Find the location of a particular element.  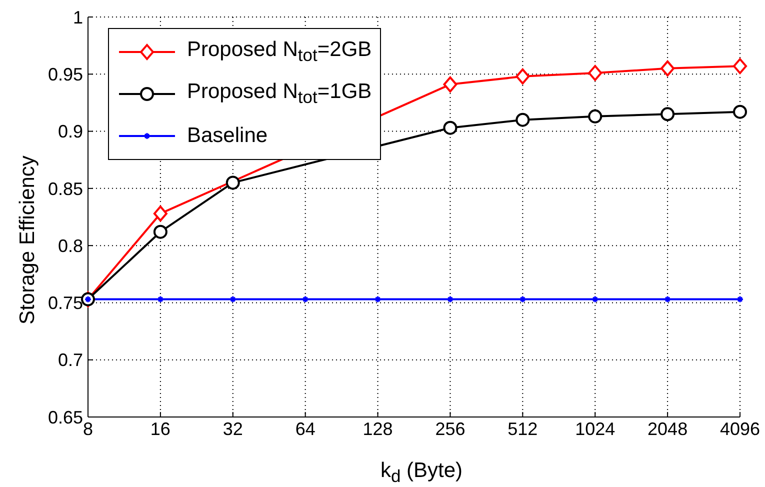

x-tick-label: 1024 is located at coordinates (595, 428).